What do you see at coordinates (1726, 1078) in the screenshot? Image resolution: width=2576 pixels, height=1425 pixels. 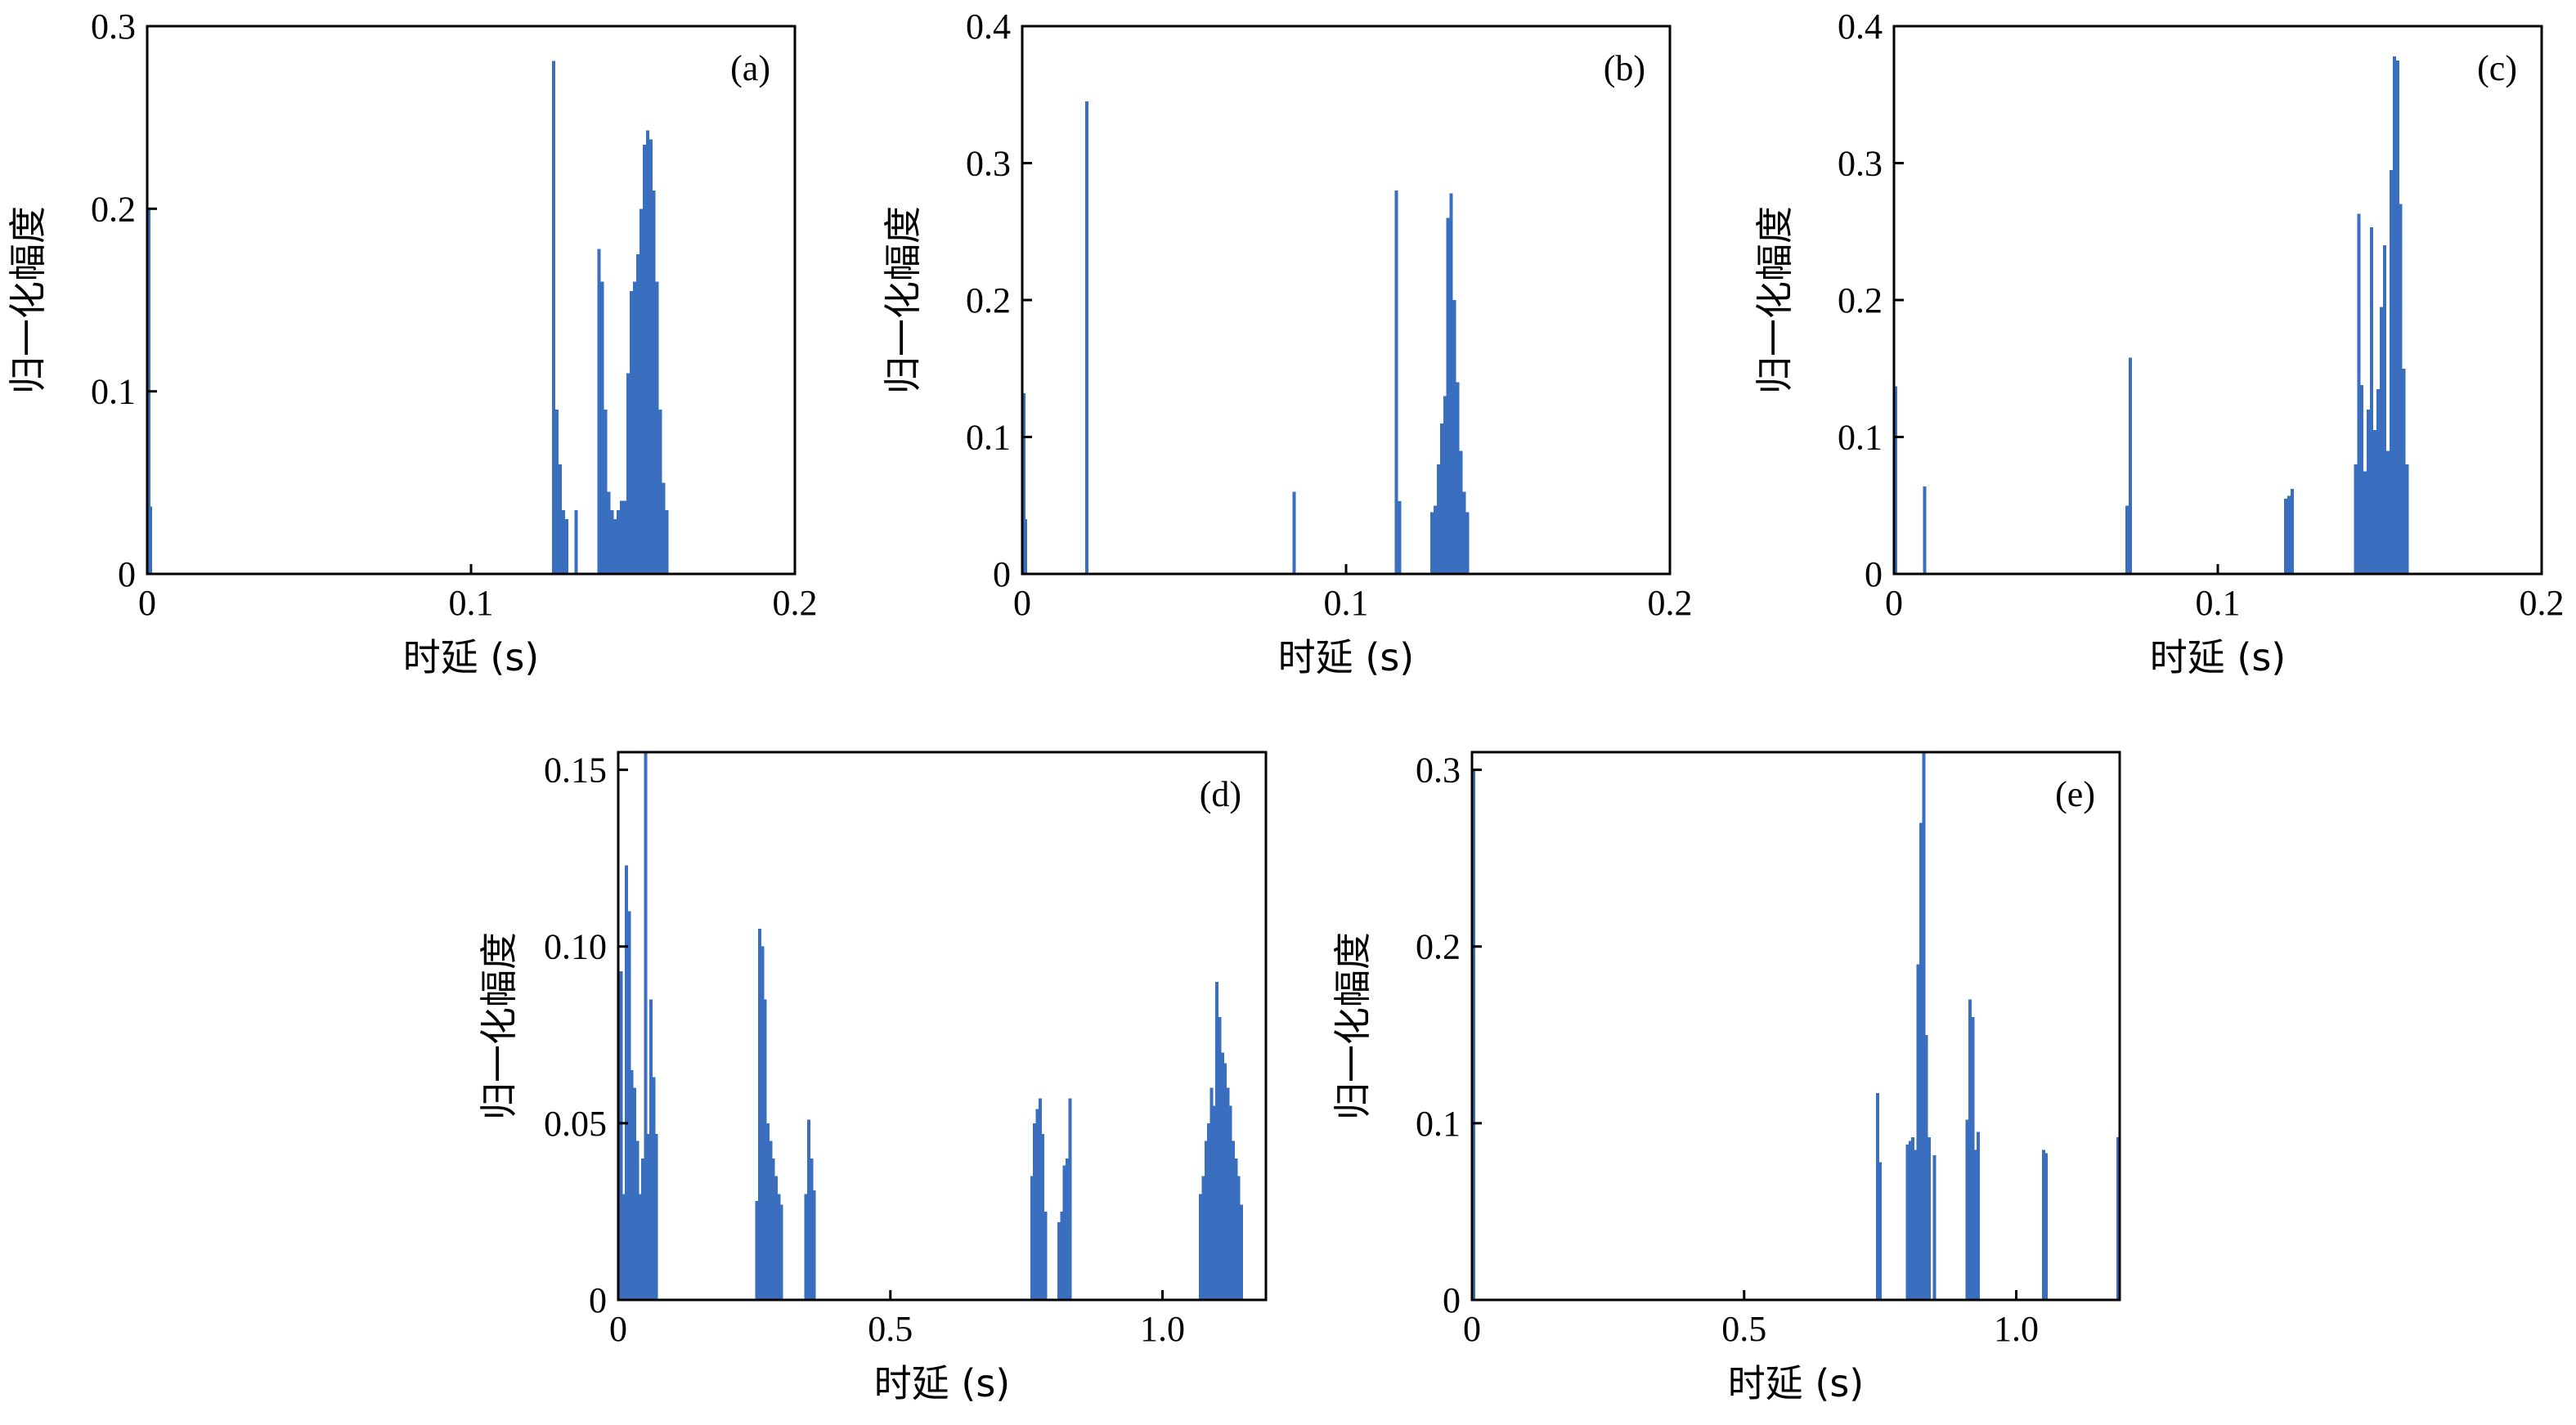 I see `chart-panel-5: 0 0.5 1.0 0 0.1 0.2 0.3 时延 (s) 归一化幅度 (e)` at bounding box center [1726, 1078].